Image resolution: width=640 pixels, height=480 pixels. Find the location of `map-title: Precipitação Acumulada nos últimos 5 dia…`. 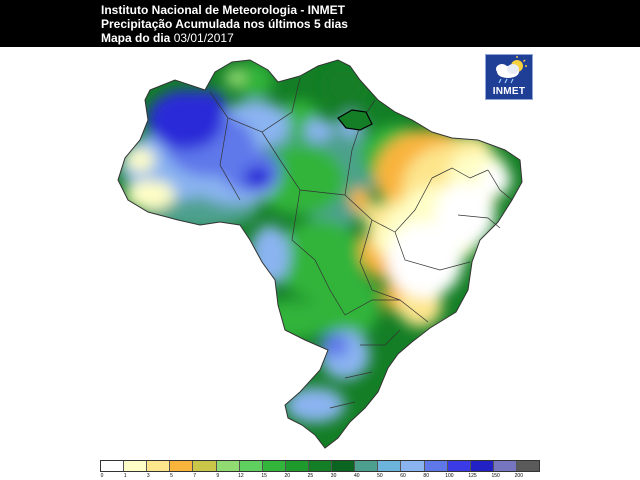

map-title: Precipitação Acumulada nos últimos 5 dia… is located at coordinates (224, 24).